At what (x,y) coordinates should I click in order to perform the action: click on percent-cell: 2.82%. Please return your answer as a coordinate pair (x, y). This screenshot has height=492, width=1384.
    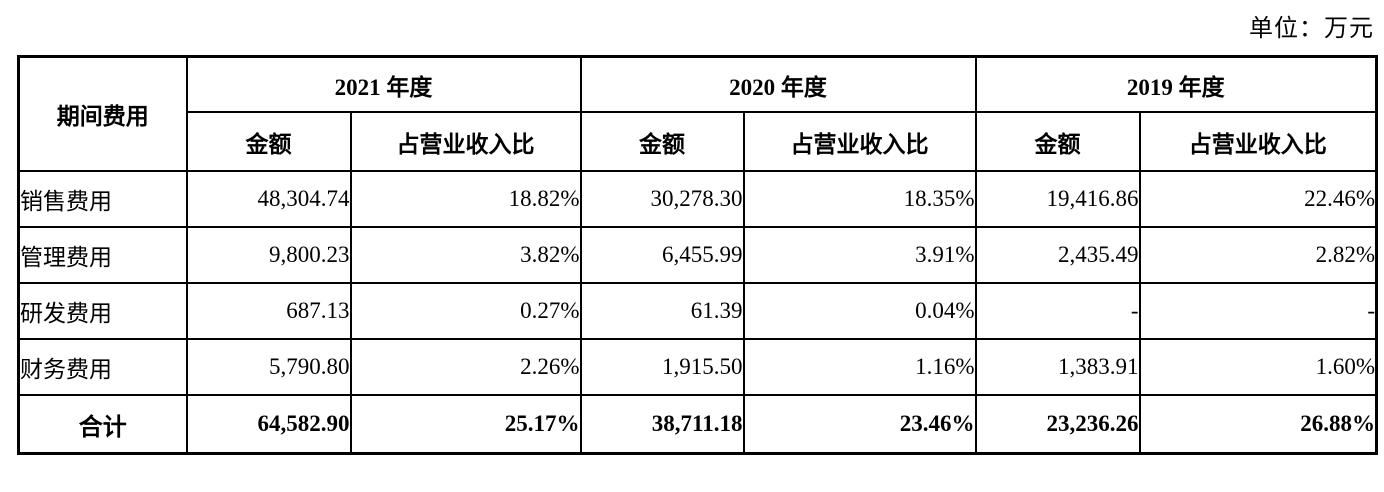
    Looking at the image, I should click on (1258, 255).